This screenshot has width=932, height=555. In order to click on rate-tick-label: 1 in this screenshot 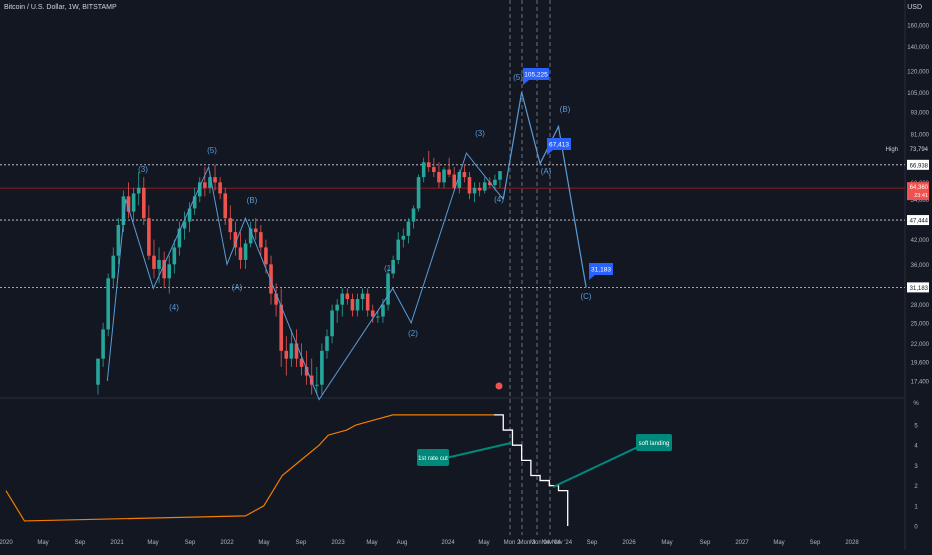, I will do `click(916, 507)`.